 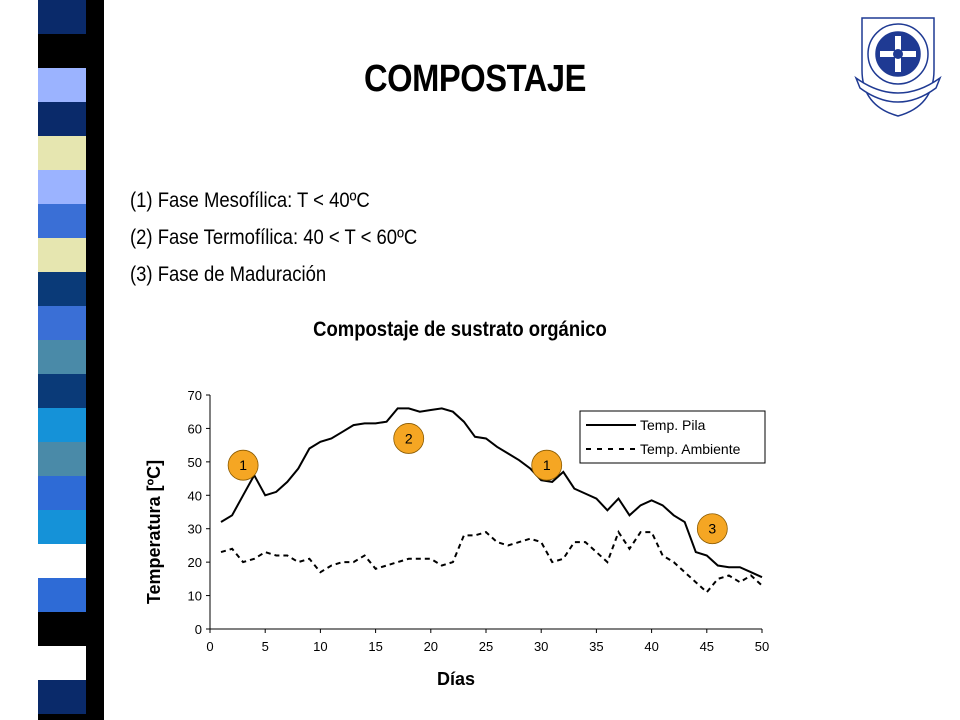 I want to click on x-tick-label: 0, so click(x=209, y=646).